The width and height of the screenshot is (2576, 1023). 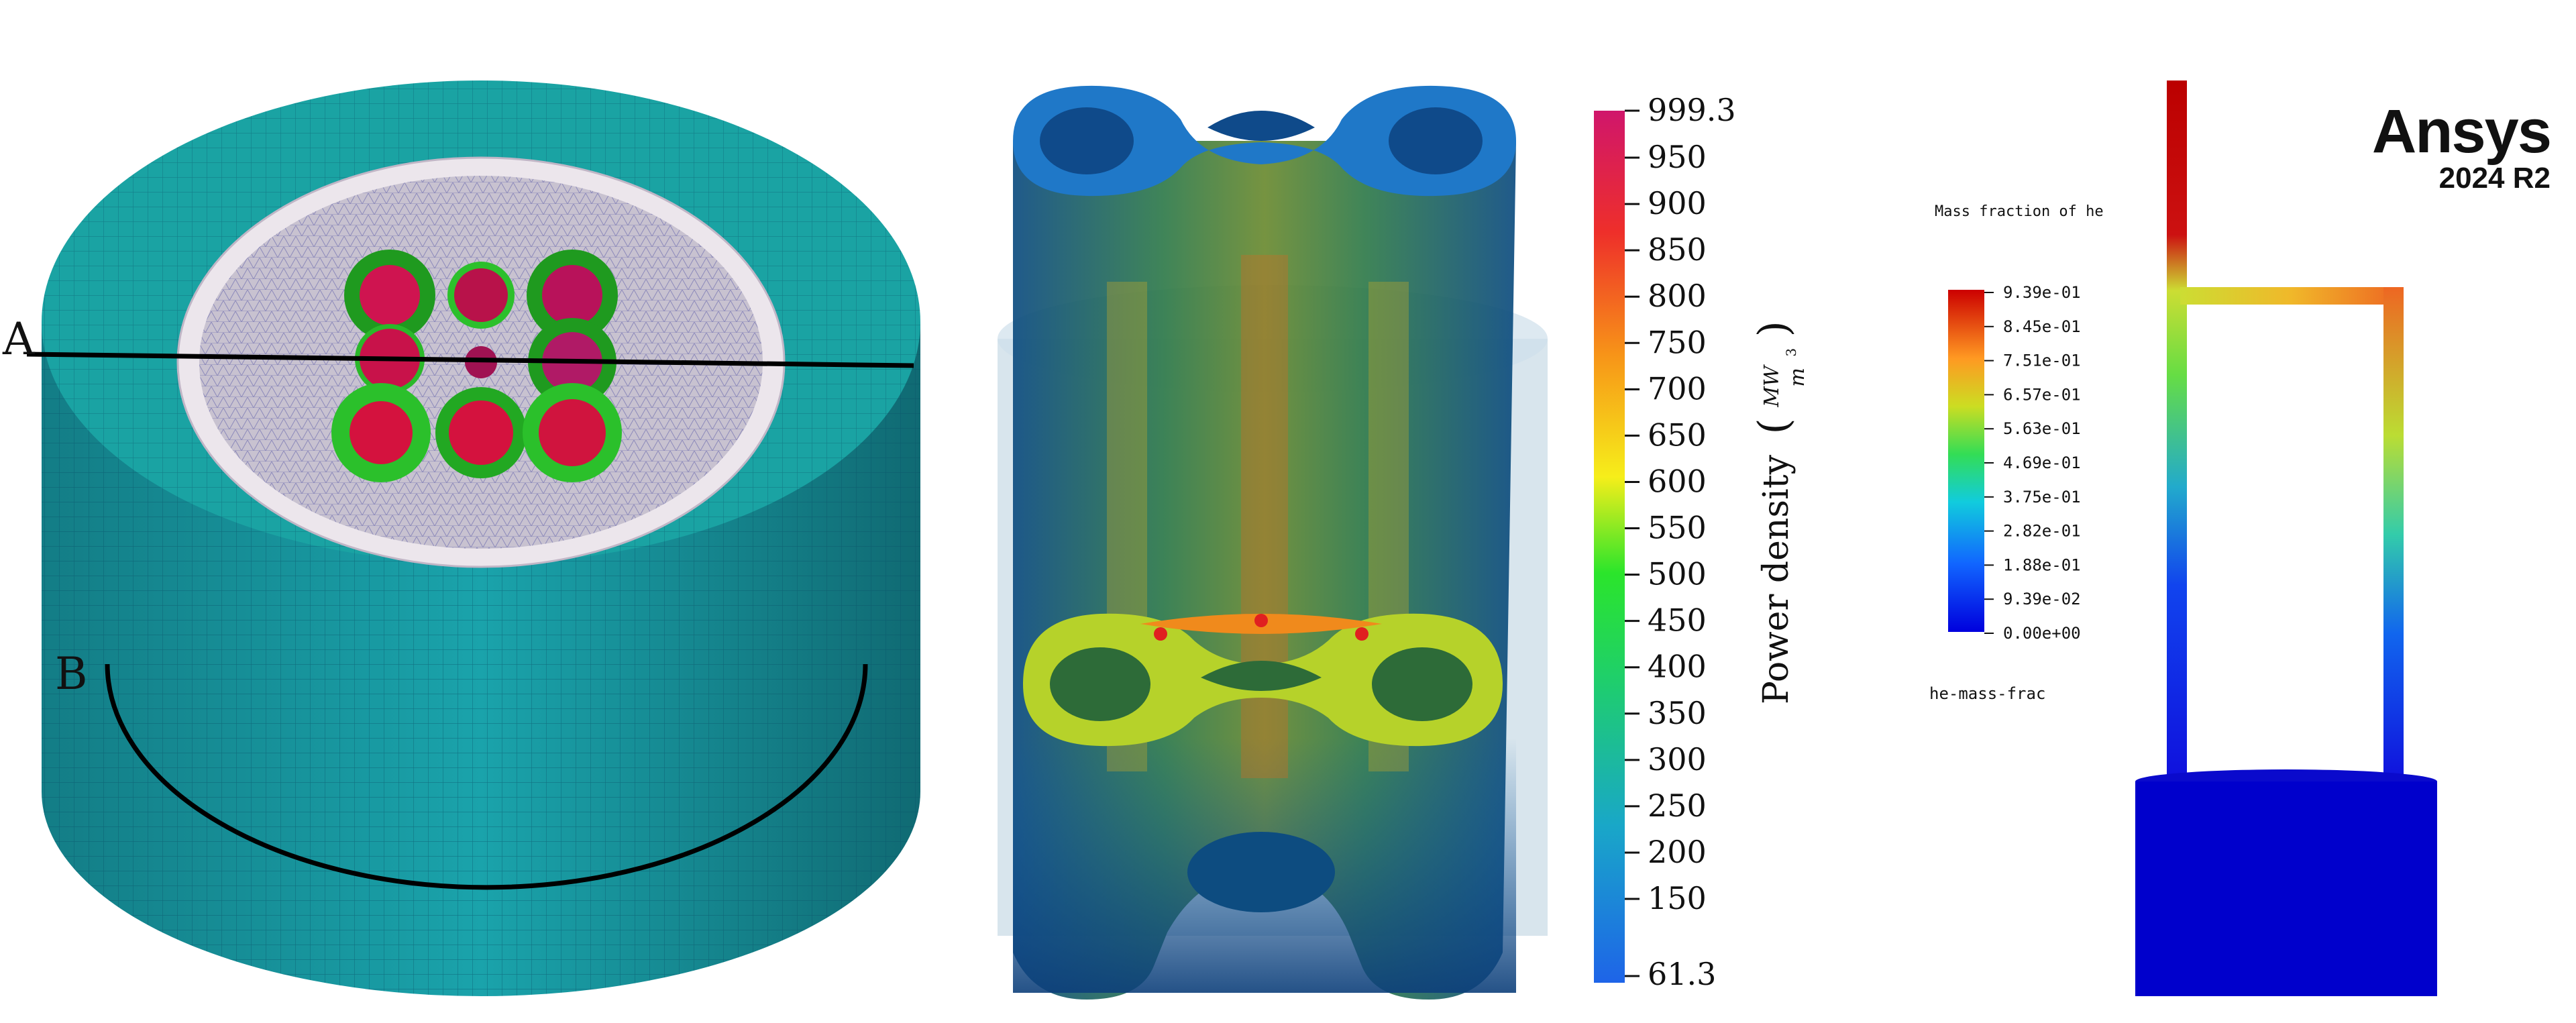 I want to click on mass-tick-label: 4.69e-01, so click(x=2042, y=463).